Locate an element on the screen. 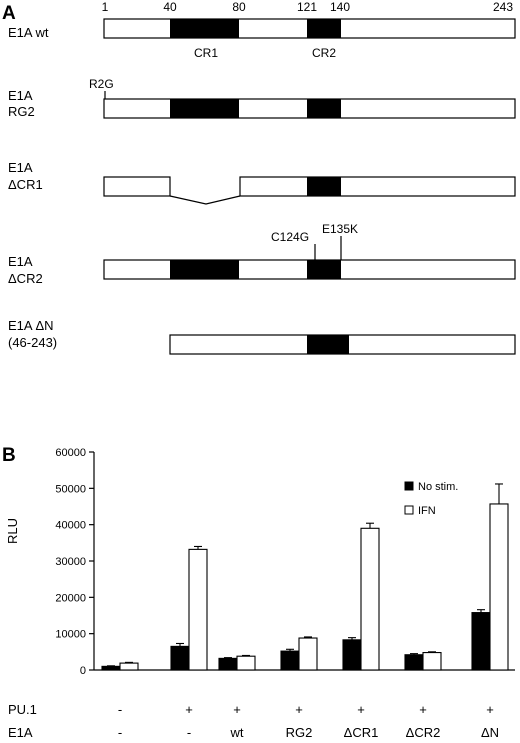 This screenshot has height=743, width=520. y-axis-title: RLU is located at coordinates (12, 531).